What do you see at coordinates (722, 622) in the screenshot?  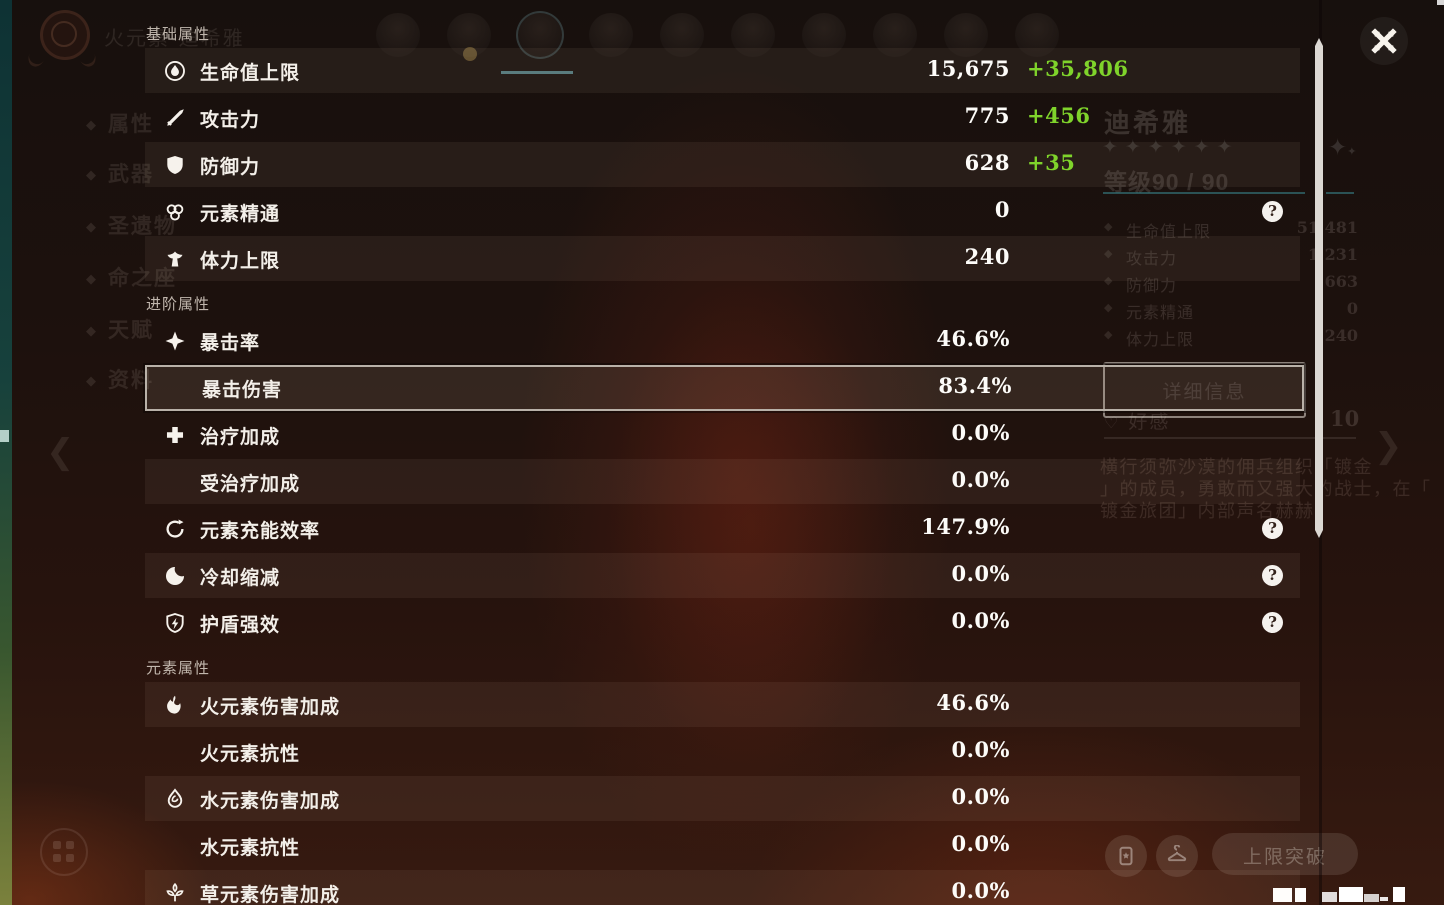 I see `stat-row: 护盾强效 0.0%?` at bounding box center [722, 622].